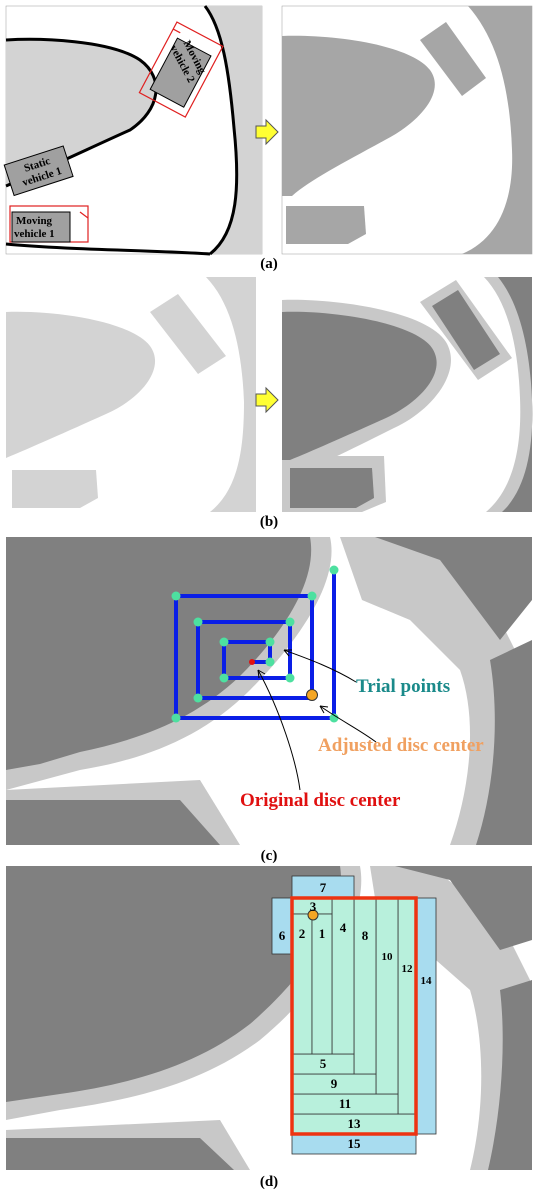  I want to click on road-boundary-bottom, so click(108, 249).